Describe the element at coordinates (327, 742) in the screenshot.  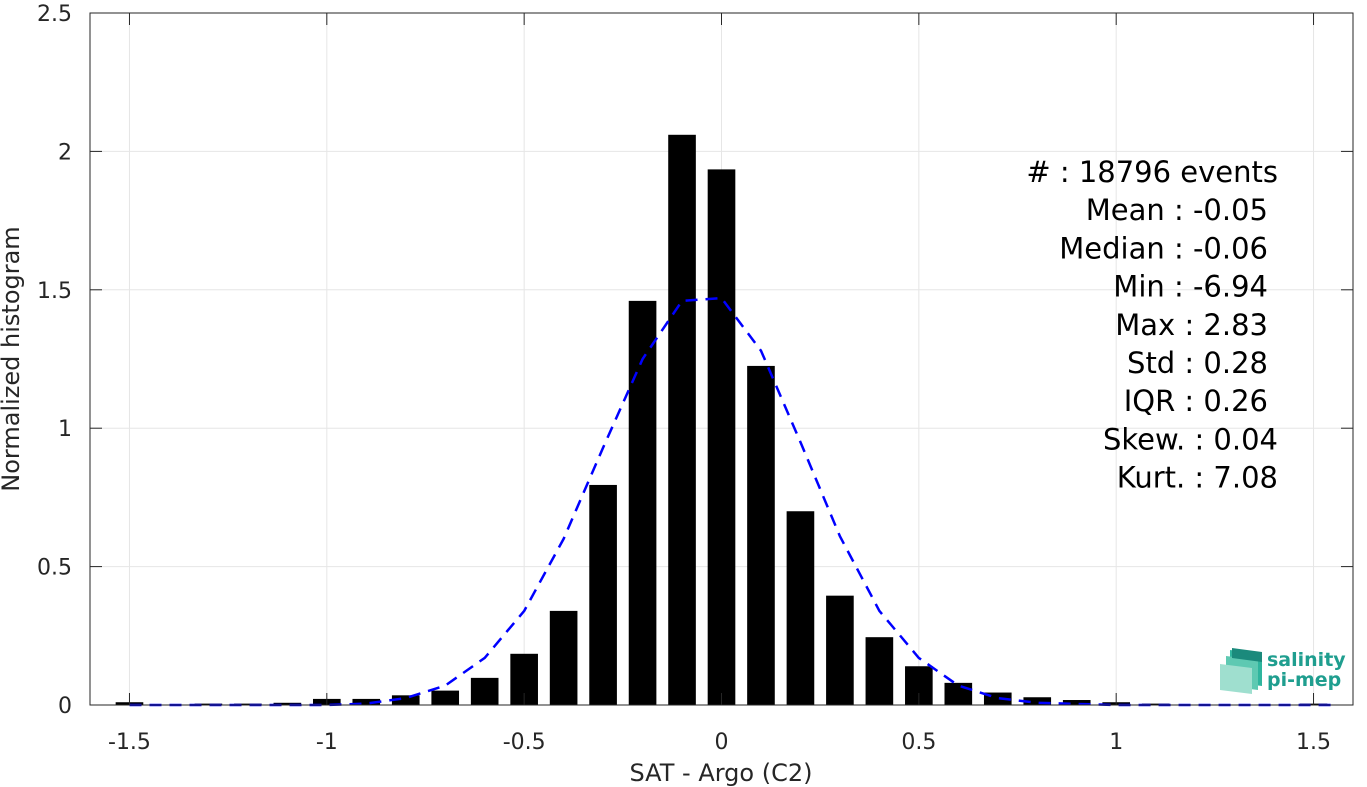
I see `x-tick-label: -1` at that location.